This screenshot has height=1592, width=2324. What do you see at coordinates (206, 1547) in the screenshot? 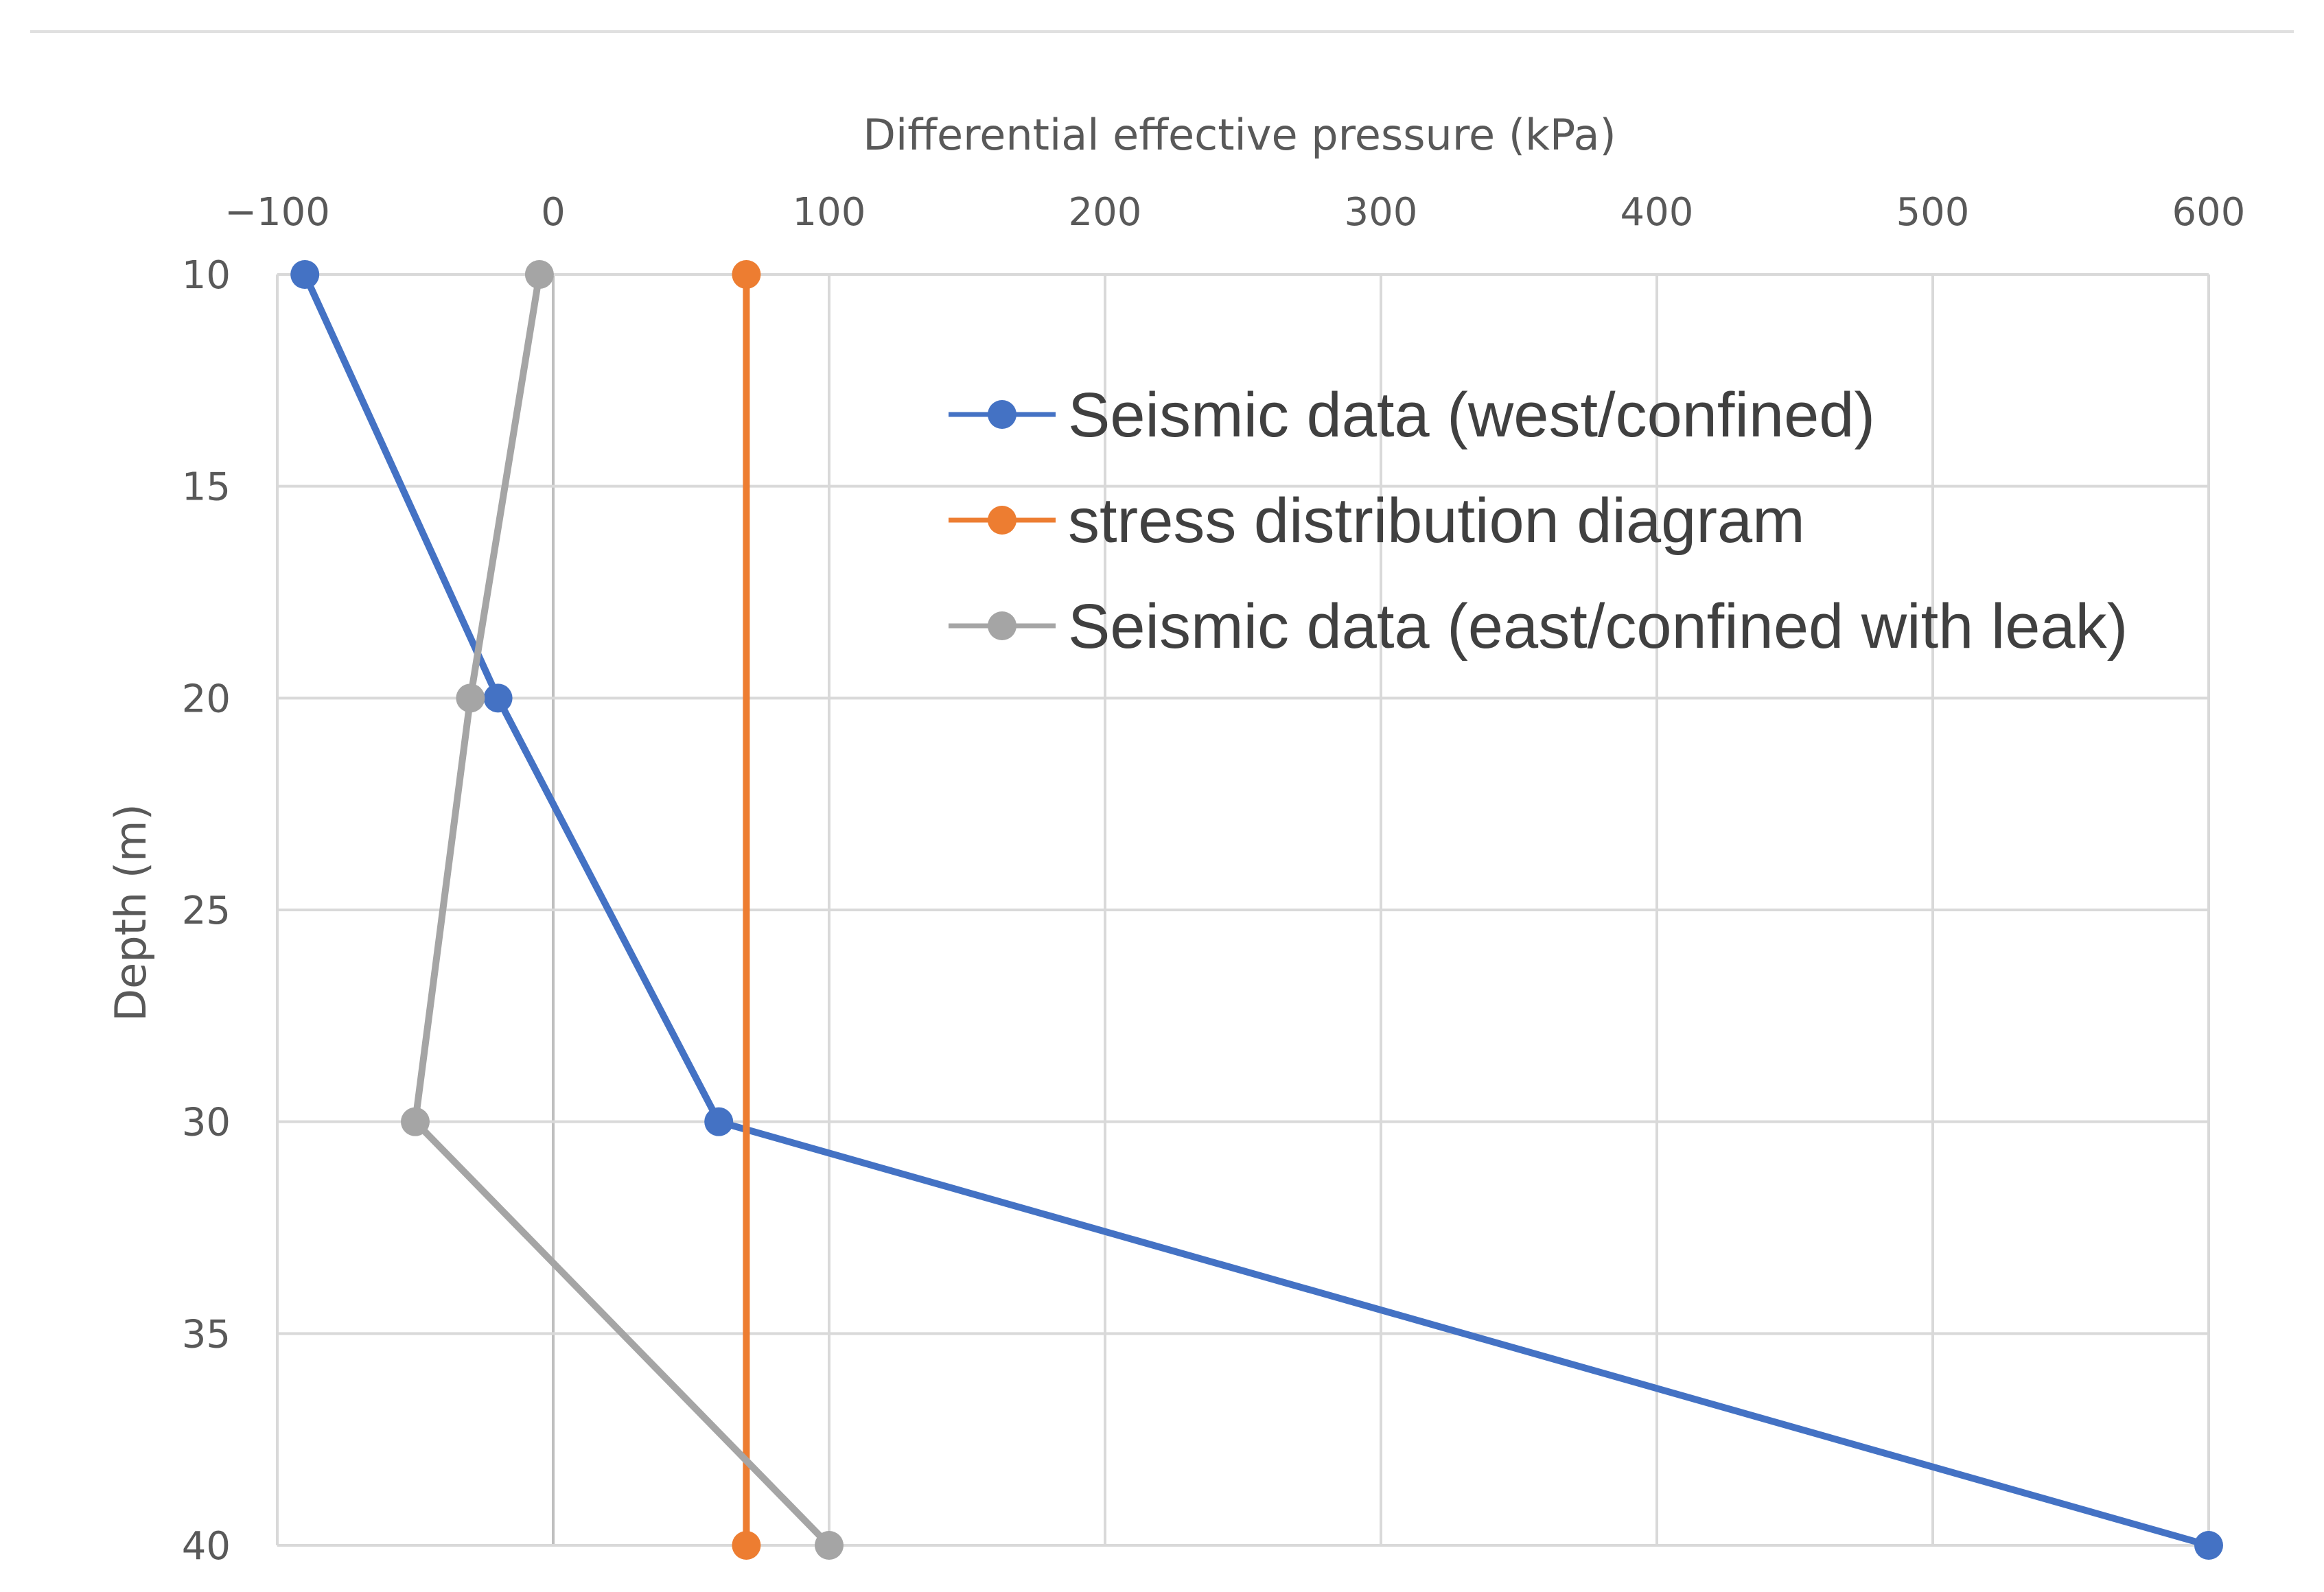
I see `y-tick-label: 40` at bounding box center [206, 1547].